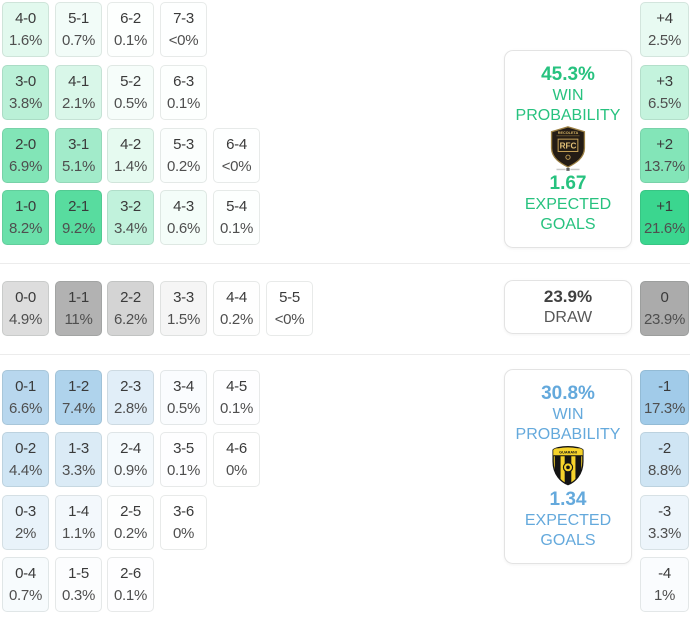 The width and height of the screenshot is (690, 621). Describe the element at coordinates (236, 459) in the screenshot. I see `score-cell: 4-6 0%` at that location.